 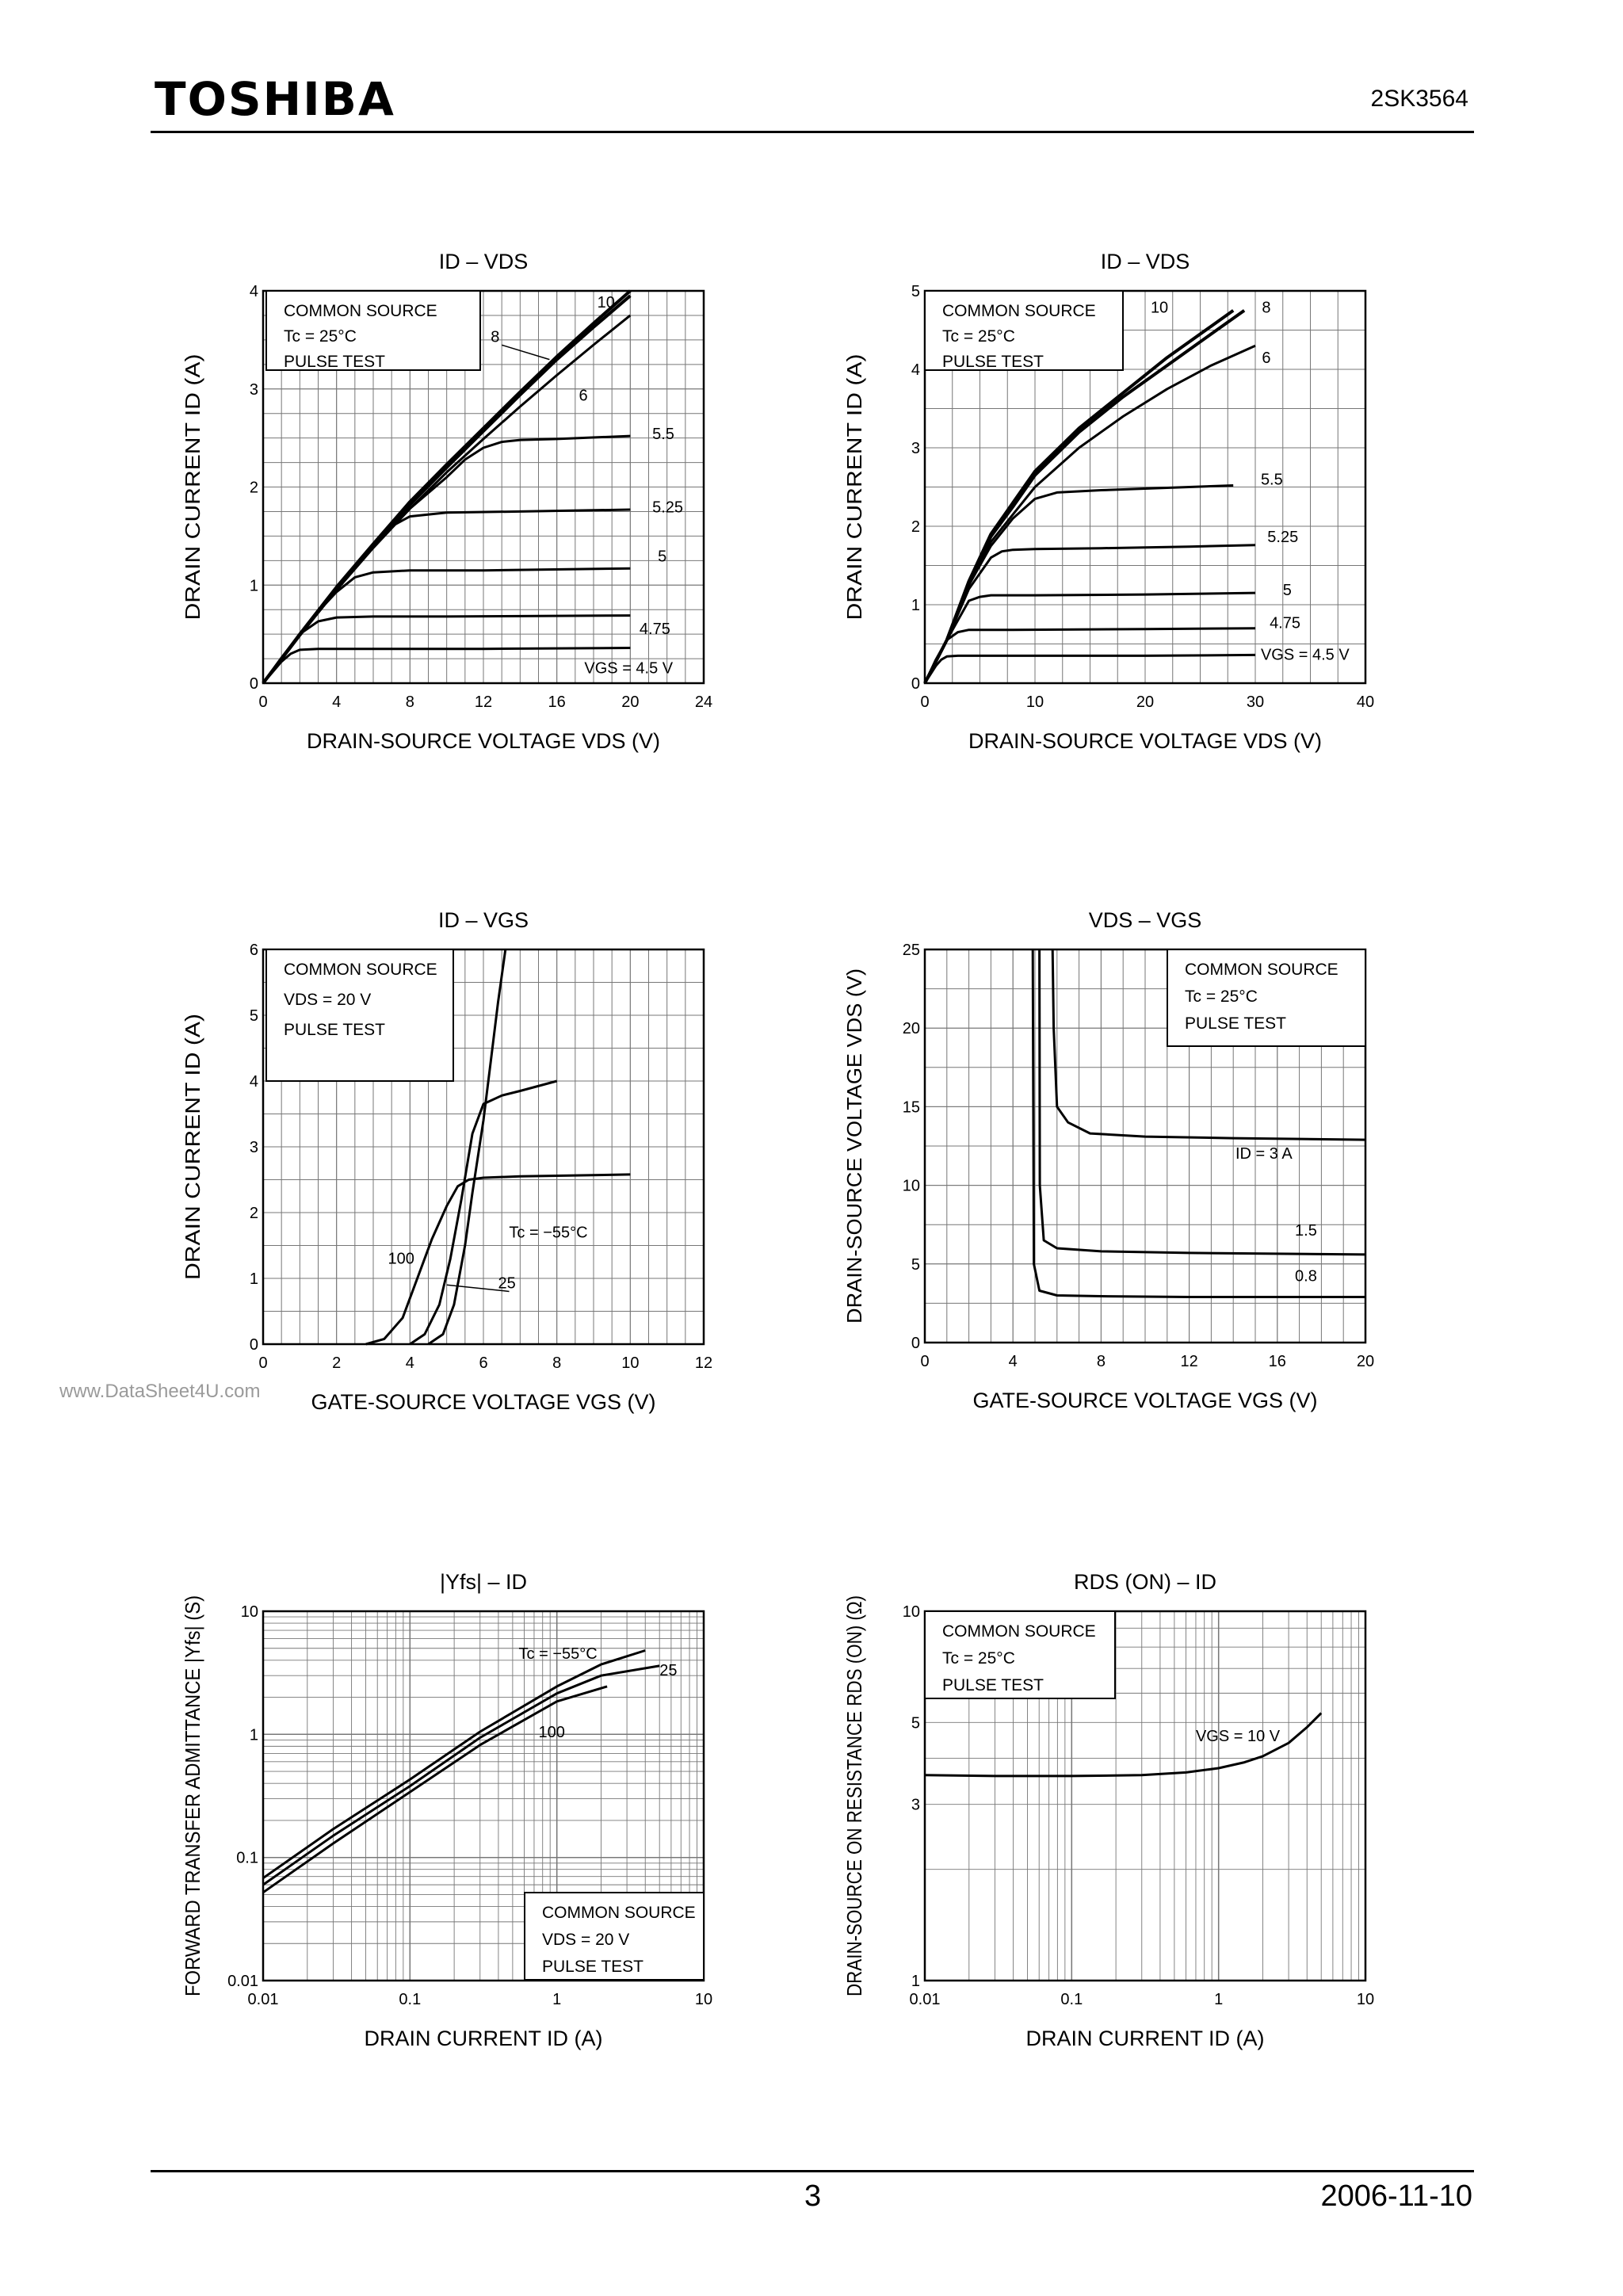 What do you see at coordinates (410, 702) in the screenshot?
I see `x-tick-label: 8` at bounding box center [410, 702].